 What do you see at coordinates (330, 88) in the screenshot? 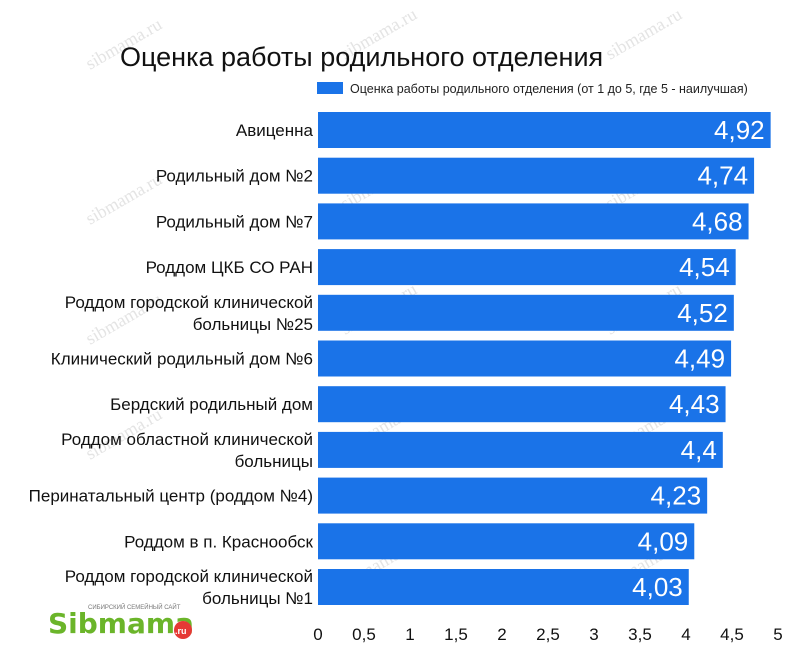
I see `legend-swatch` at bounding box center [330, 88].